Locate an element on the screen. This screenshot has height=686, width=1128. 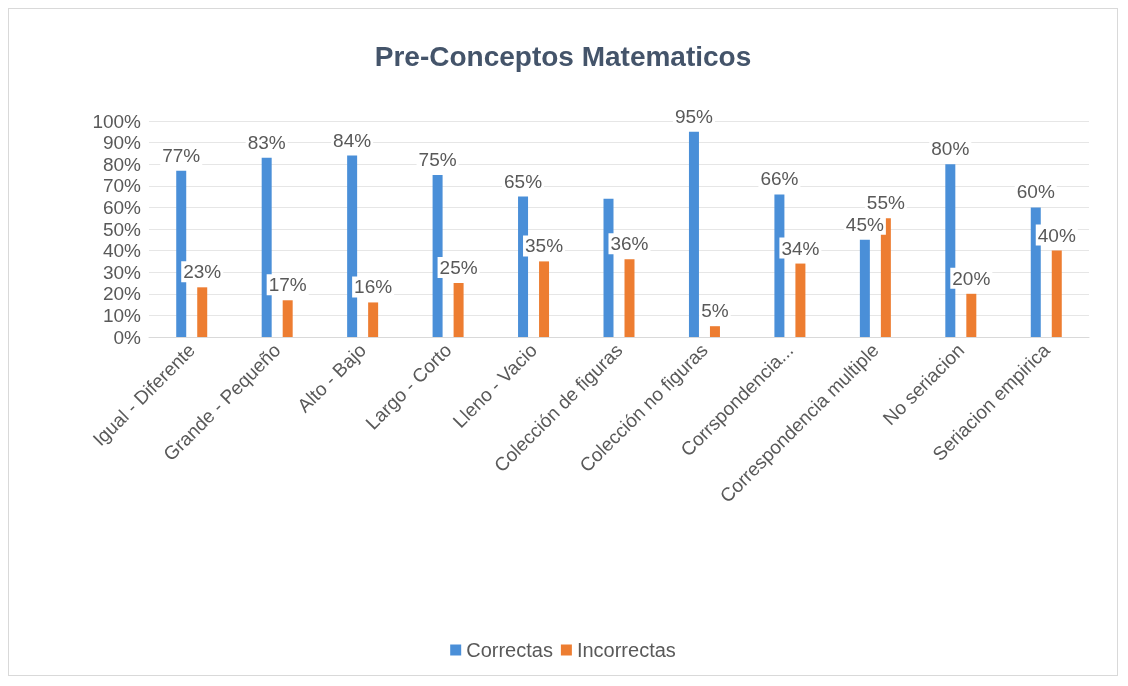
data-label: 36% is located at coordinates (629, 244).